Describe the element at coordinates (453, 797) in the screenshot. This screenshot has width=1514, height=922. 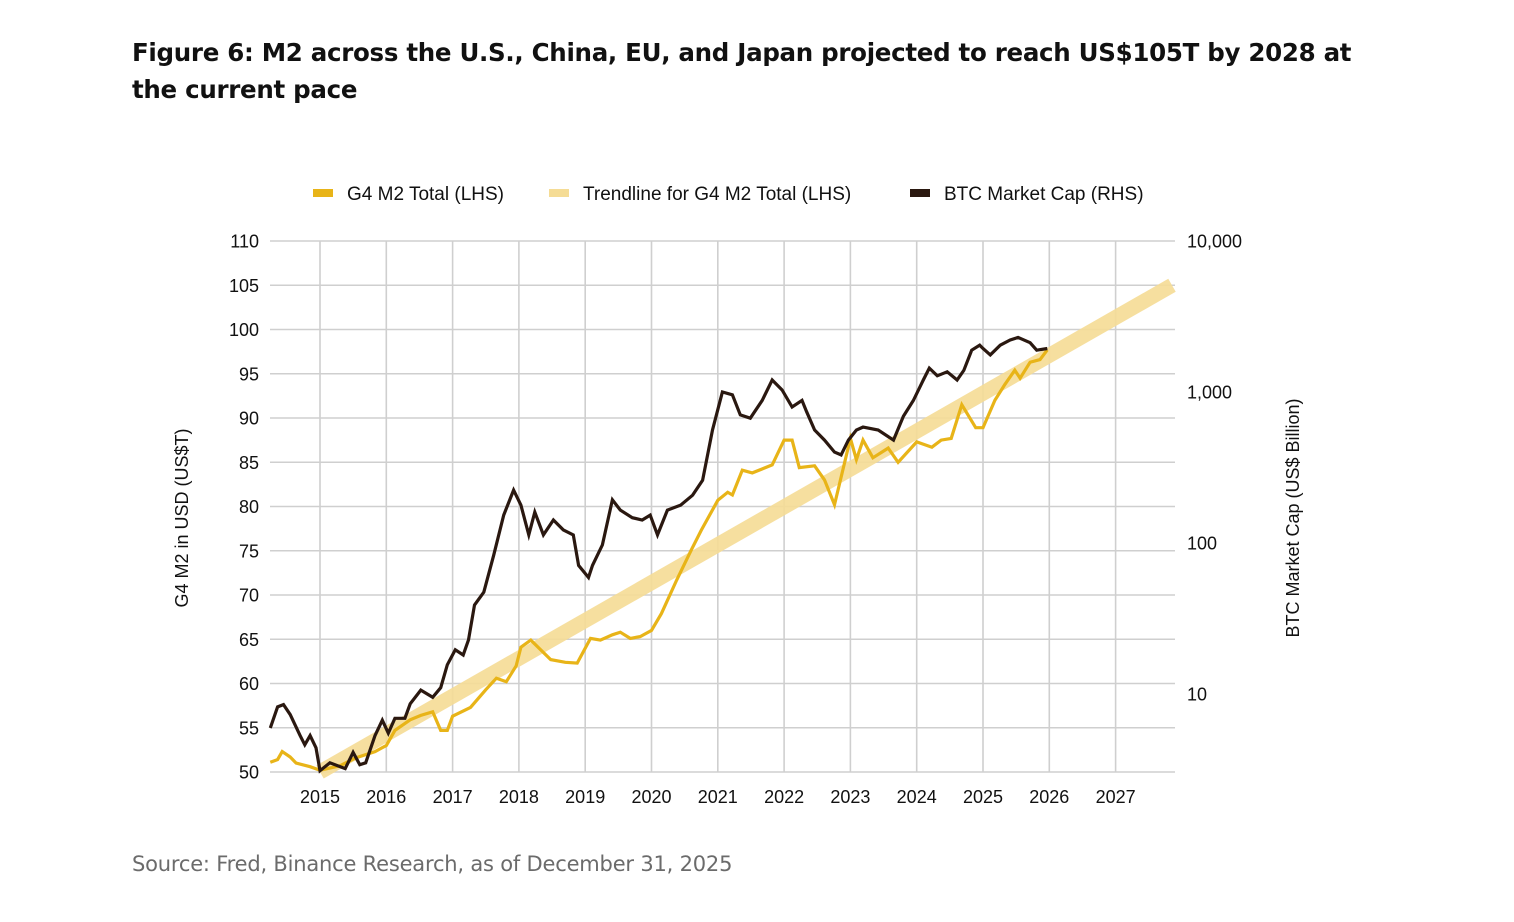
I see `x-tick-label: 2017` at that location.